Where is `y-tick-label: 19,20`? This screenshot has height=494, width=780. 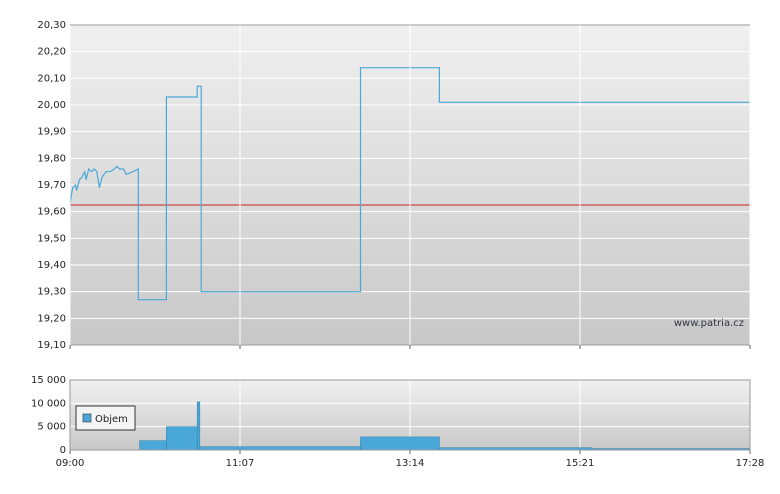 y-tick-label: 19,20 is located at coordinates (51, 318).